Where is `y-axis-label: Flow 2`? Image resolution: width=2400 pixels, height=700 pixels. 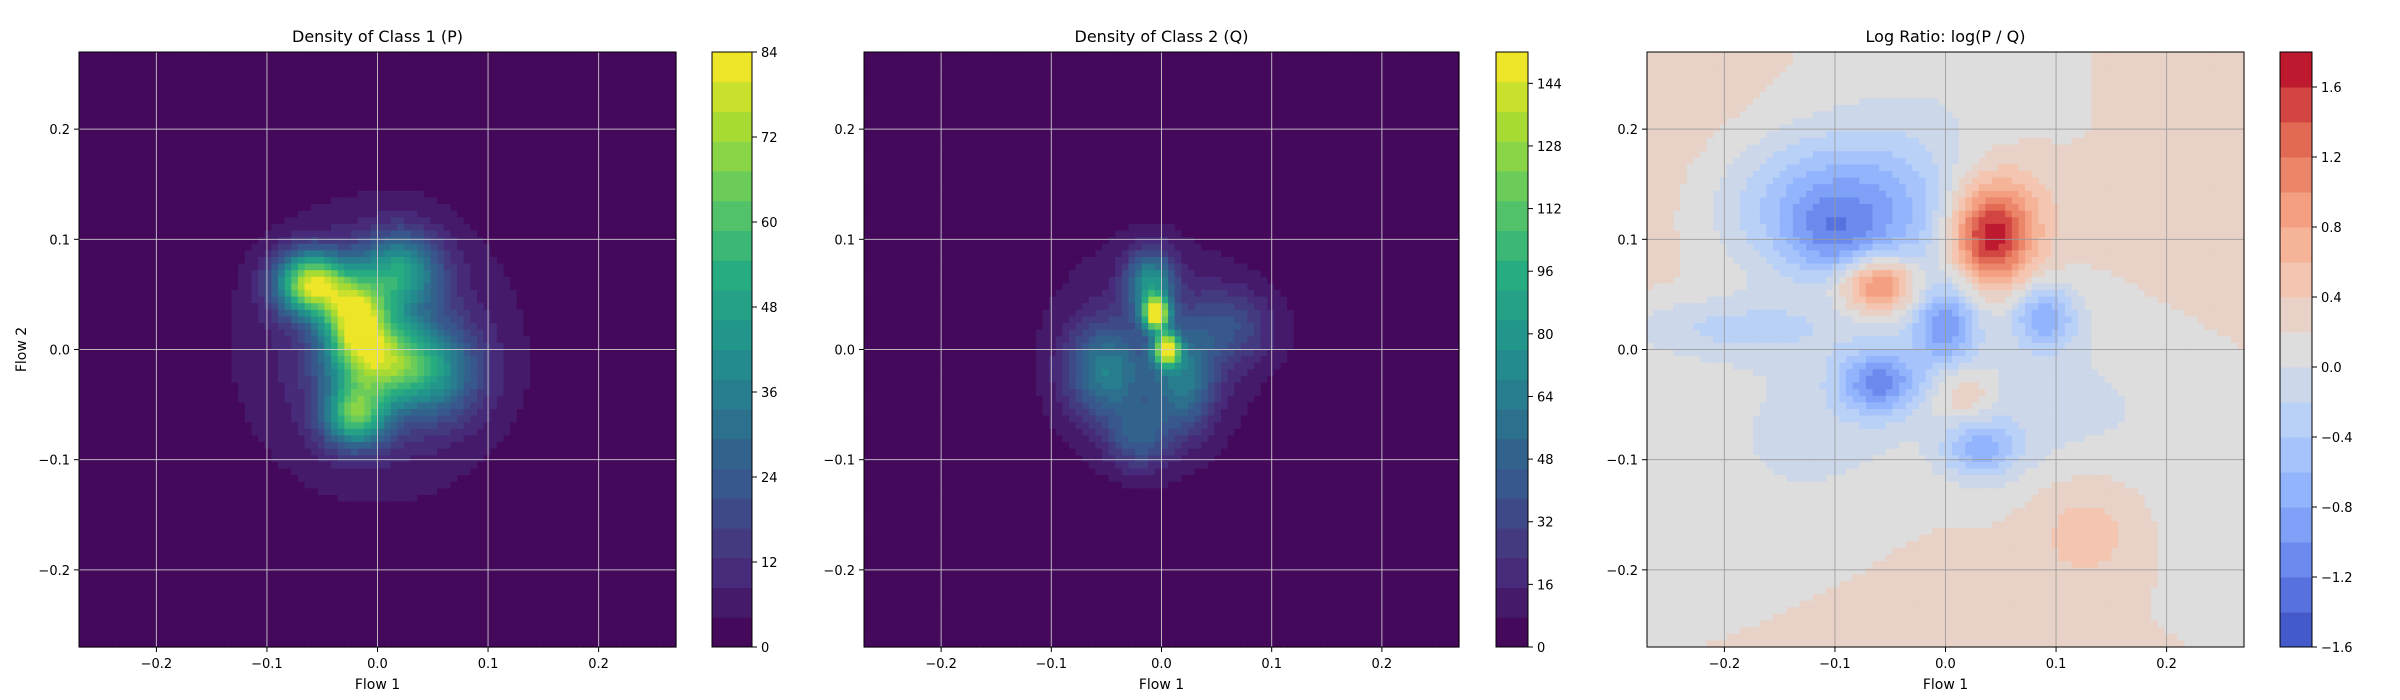 y-axis-label: Flow 2 is located at coordinates (22, 349).